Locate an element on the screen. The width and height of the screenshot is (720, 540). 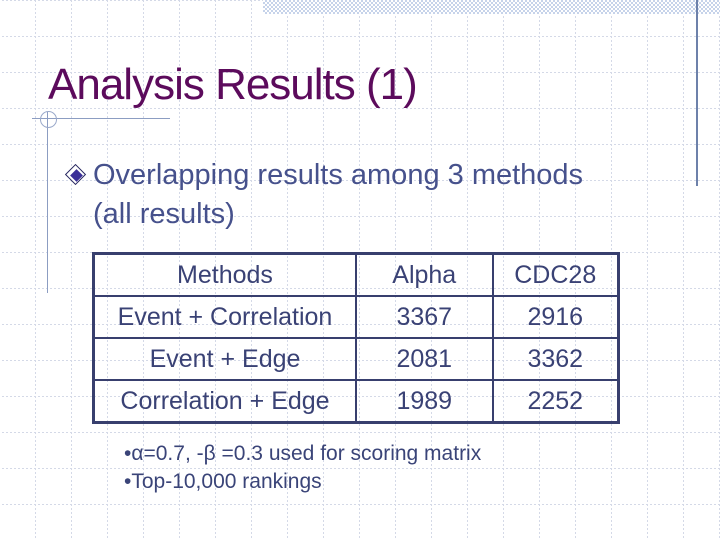
cell-method: Event + Edge is located at coordinates (224, 359).